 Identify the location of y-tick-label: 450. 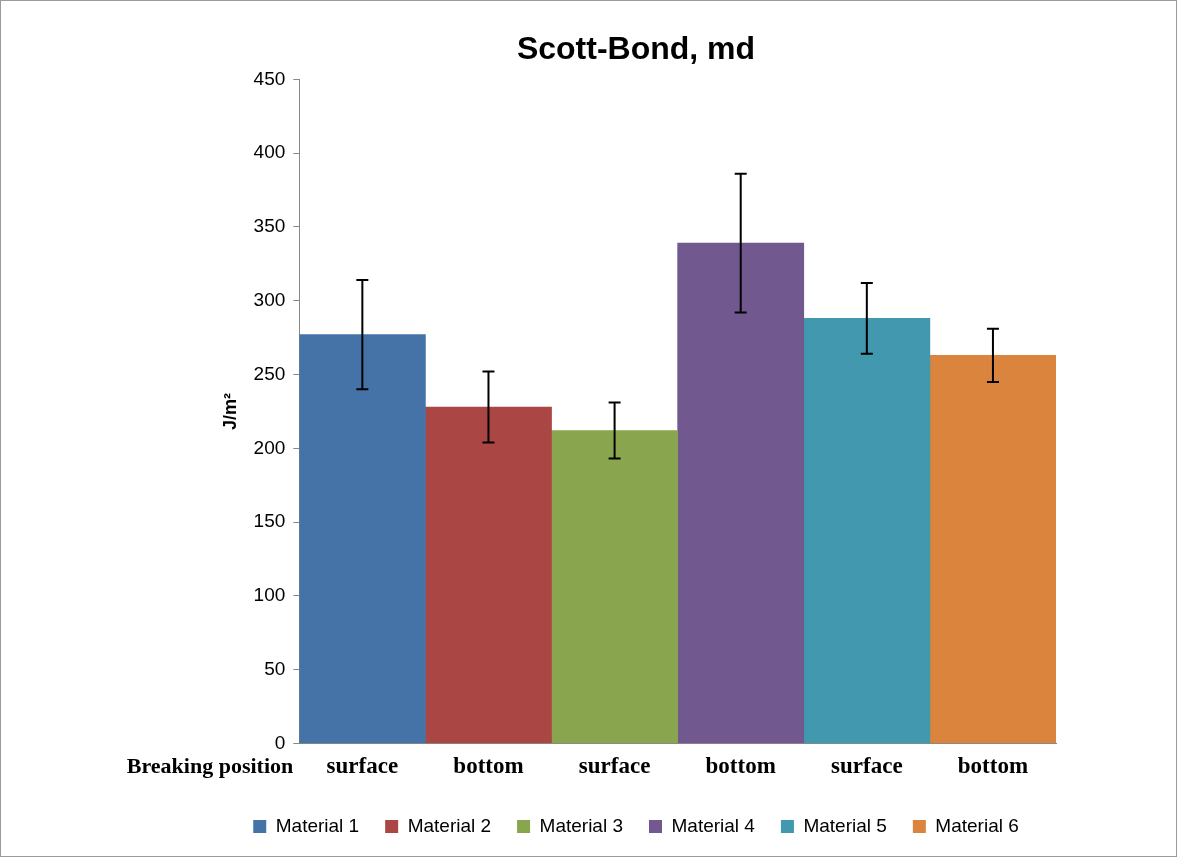
(269, 78).